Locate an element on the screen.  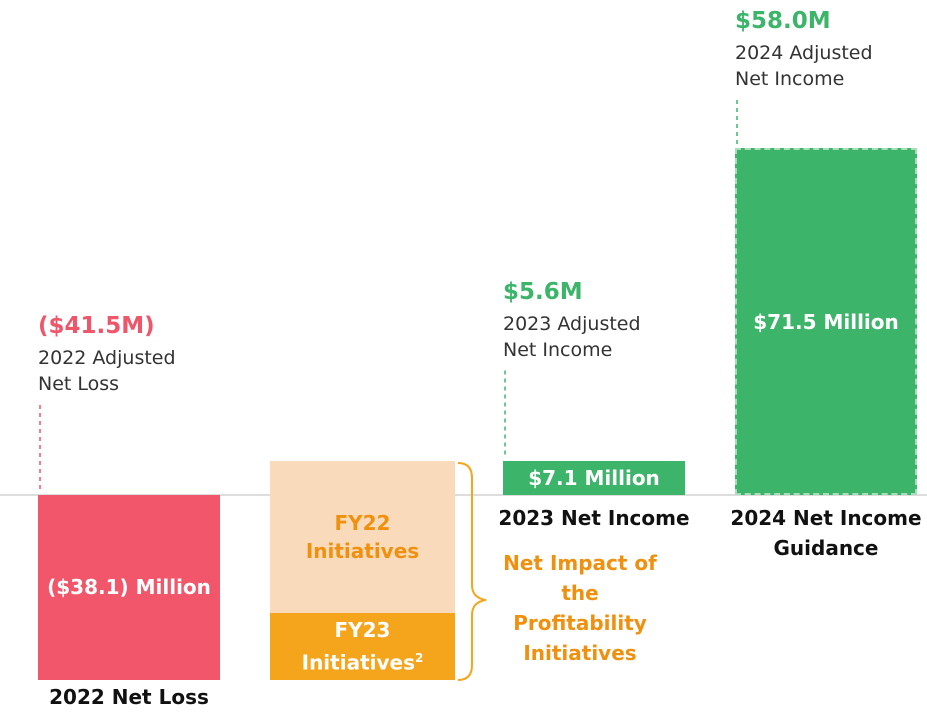
initiative-label: FY22 Initiatives is located at coordinates (362, 536).